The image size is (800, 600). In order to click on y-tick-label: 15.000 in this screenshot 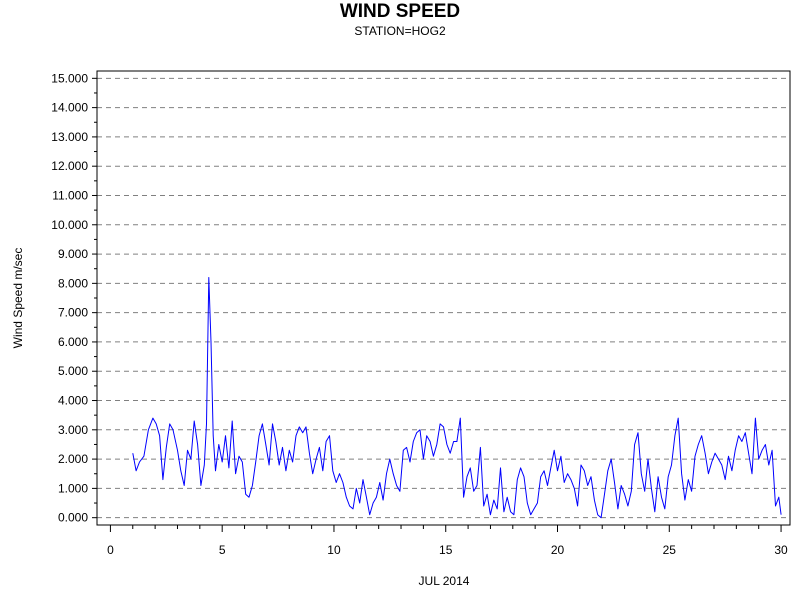, I will do `click(69, 78)`.